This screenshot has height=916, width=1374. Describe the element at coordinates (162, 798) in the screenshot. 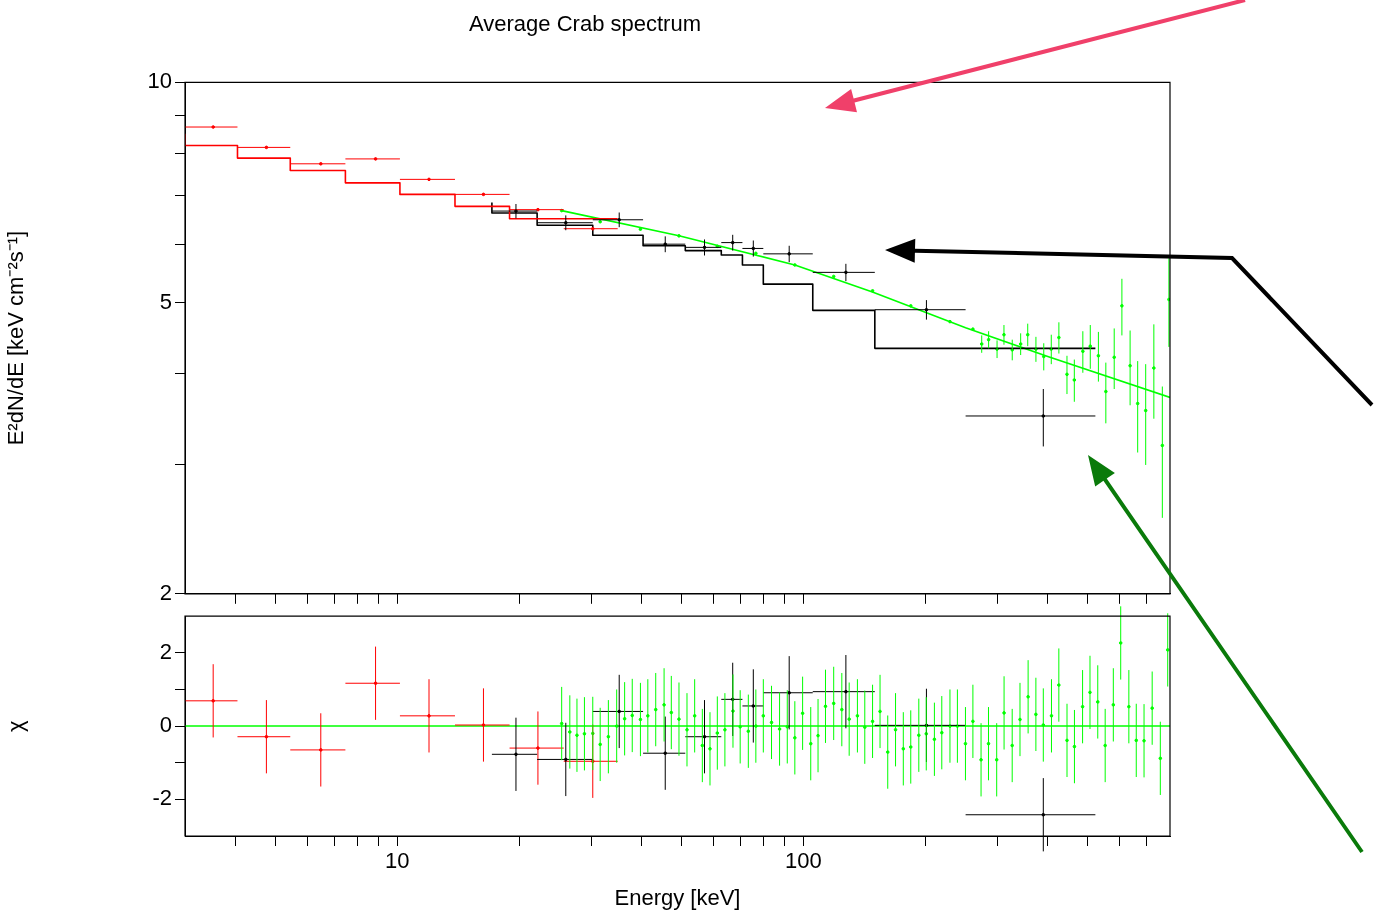

I see `y-tick-label: -2` at that location.